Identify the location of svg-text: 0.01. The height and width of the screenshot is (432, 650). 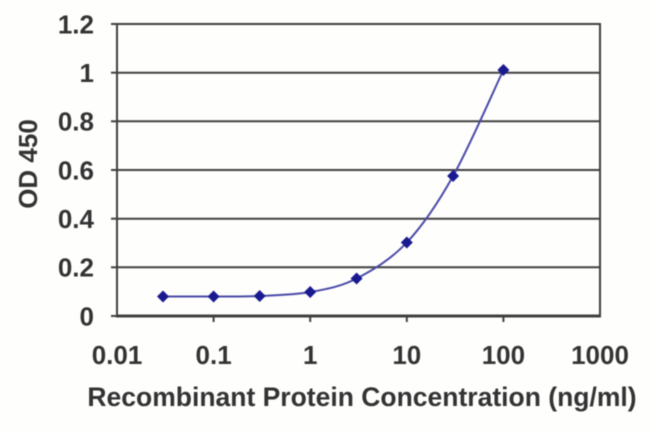
(117, 355).